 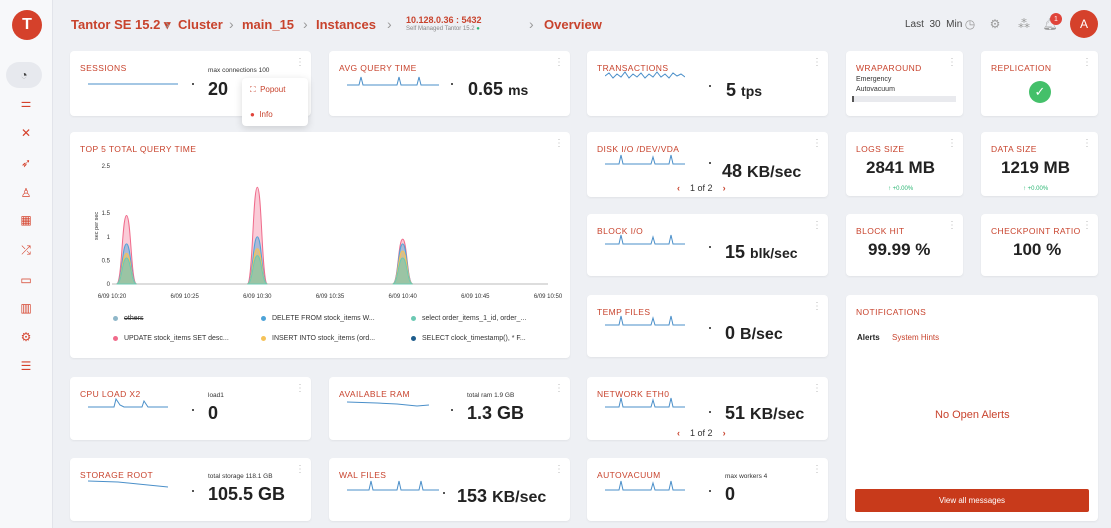 I want to click on rocket-icon: ➶, so click(x=26, y=163).